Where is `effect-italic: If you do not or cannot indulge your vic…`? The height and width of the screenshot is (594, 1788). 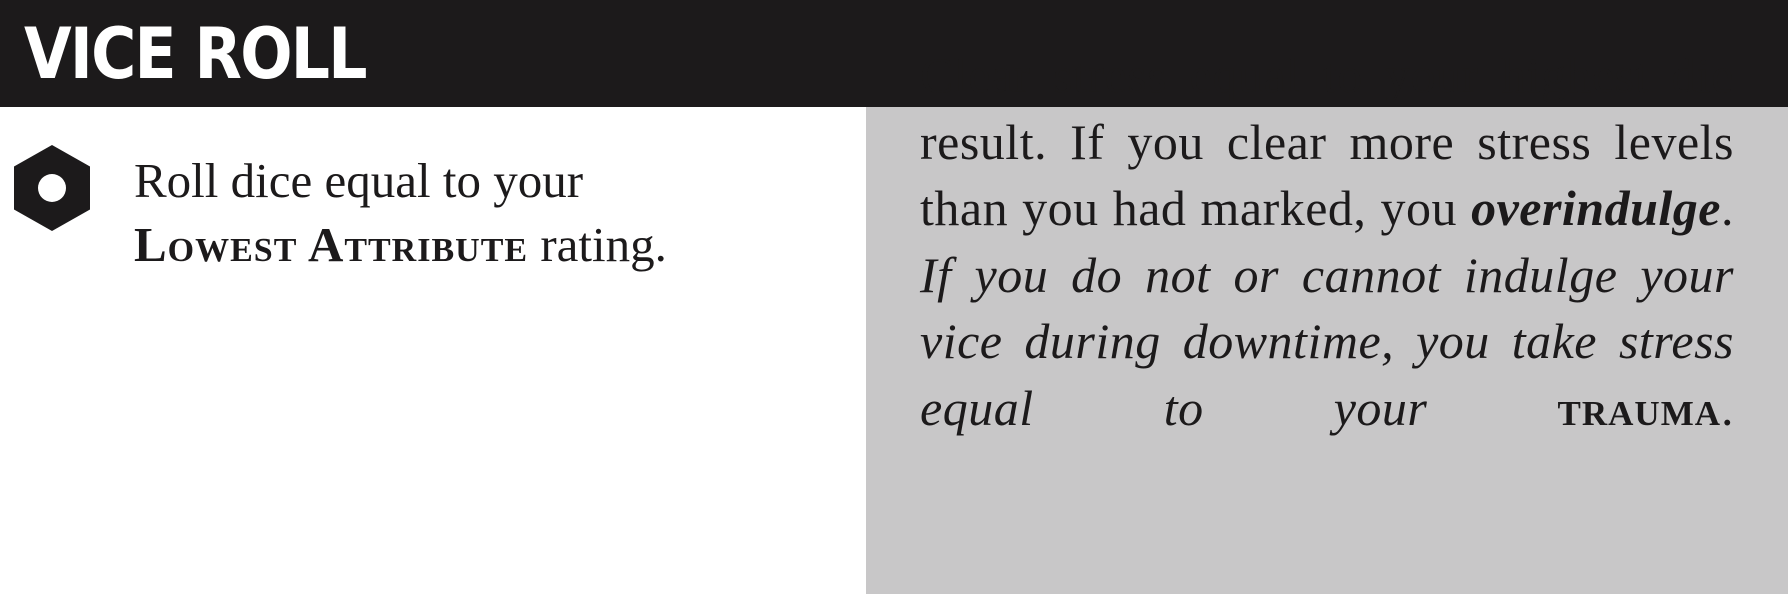 effect-italic: If you do not or cannot indulge your vic… is located at coordinates (1327, 341).